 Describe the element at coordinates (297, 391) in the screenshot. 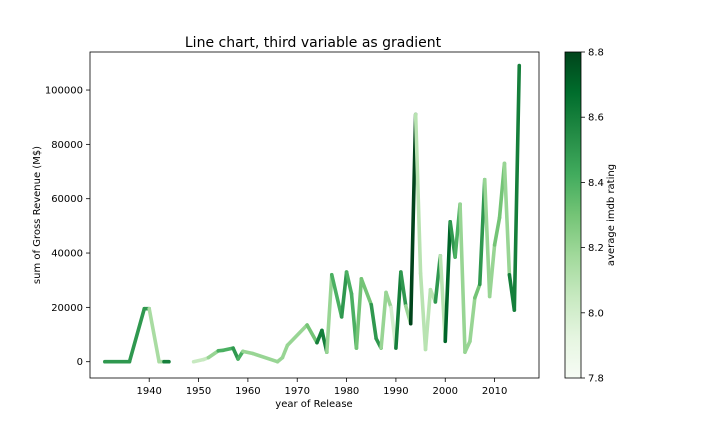

I see `x-tick-label: 1970` at that location.